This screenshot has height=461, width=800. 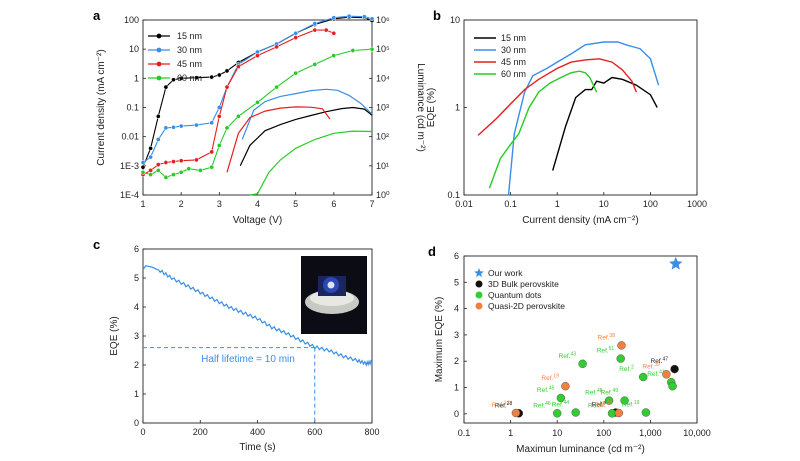 What do you see at coordinates (129, 166) in the screenshot?
I see `y-tick-label-a: 1E-3` at bounding box center [129, 166].